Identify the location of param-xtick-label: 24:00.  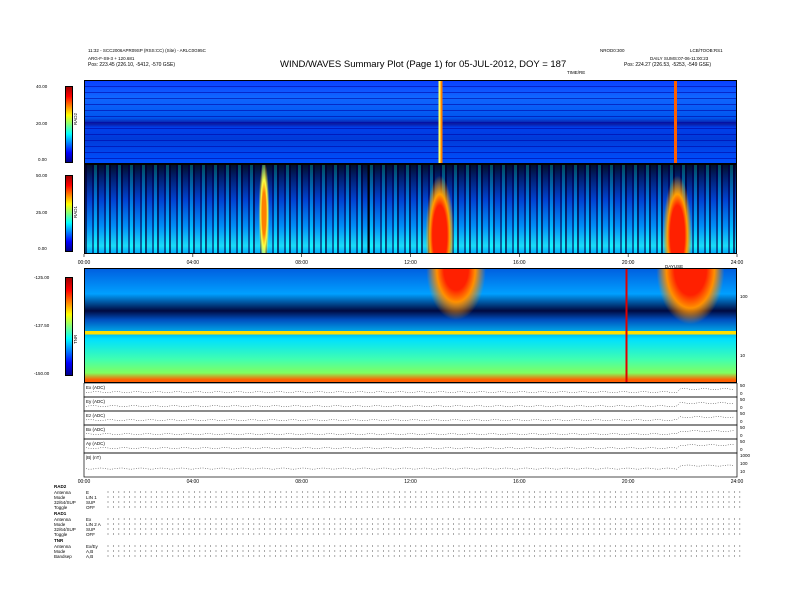
(737, 481).